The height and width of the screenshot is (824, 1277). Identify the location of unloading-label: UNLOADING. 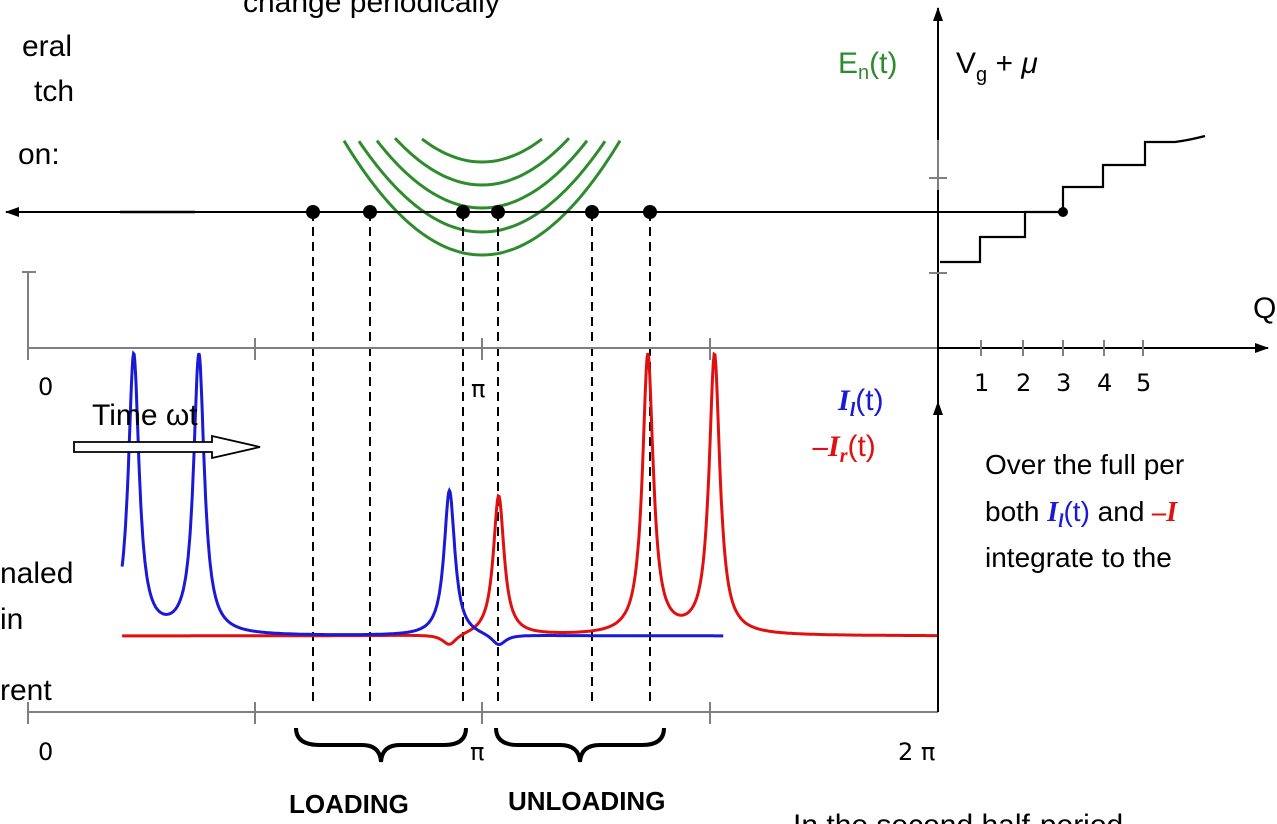
(586, 801).